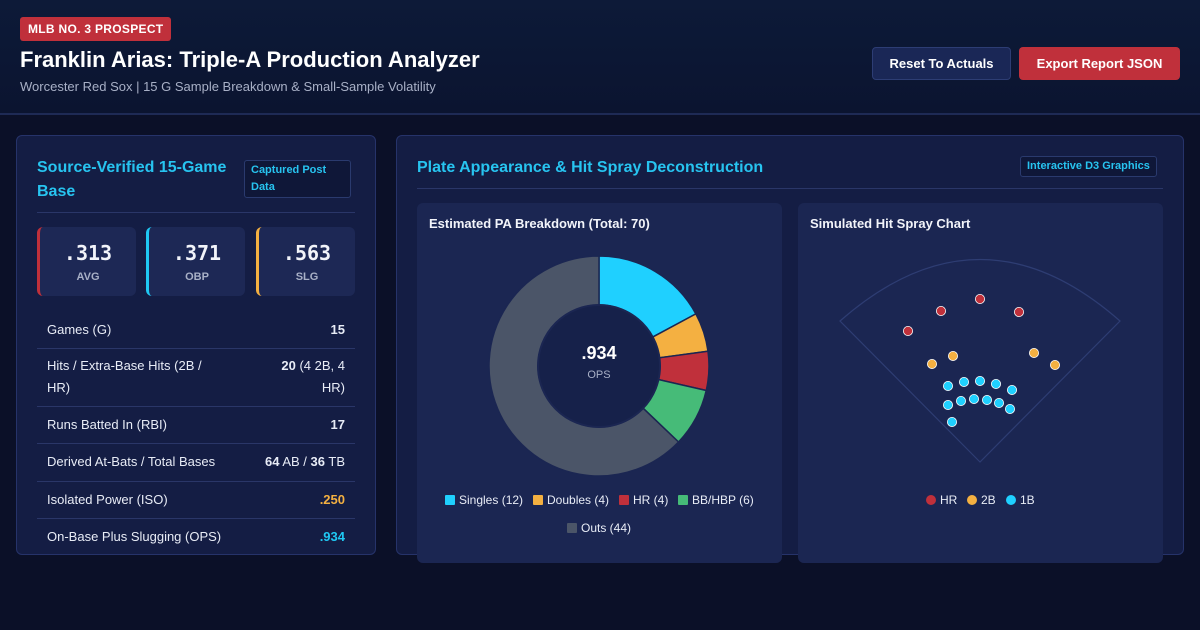  Describe the element at coordinates (1099, 63) in the screenshot. I see `export-report-json-button: Export Report JSON` at that location.